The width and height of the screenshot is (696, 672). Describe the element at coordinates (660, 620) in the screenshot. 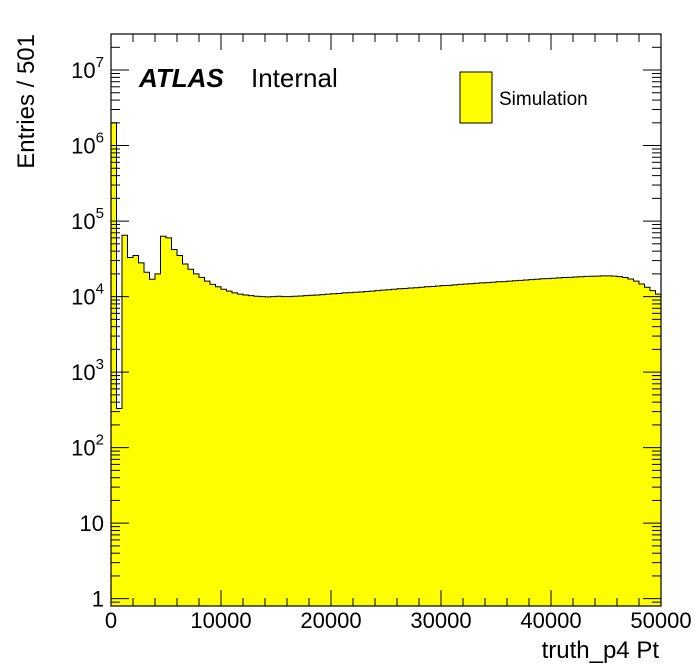

I see `x-tick-label: 50000` at that location.